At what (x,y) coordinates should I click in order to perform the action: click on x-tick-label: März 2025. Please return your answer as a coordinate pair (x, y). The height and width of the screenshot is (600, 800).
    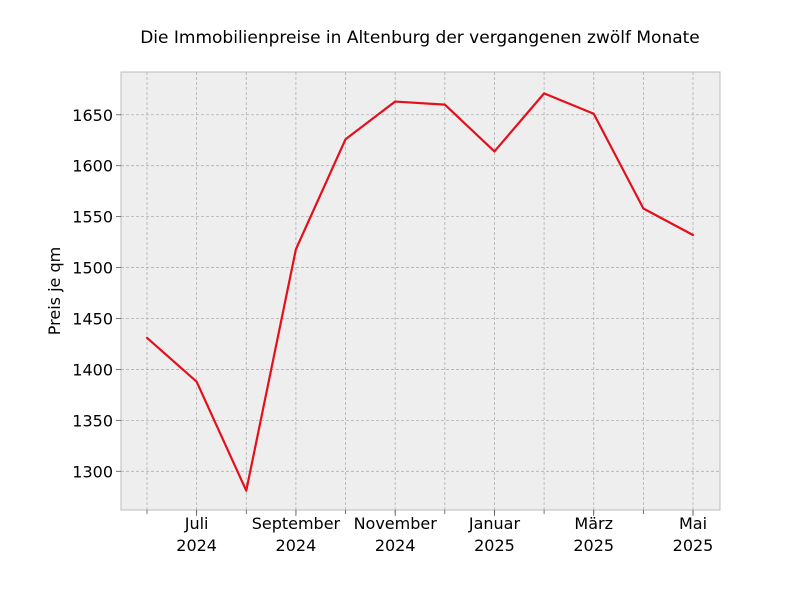
    Looking at the image, I should click on (593, 534).